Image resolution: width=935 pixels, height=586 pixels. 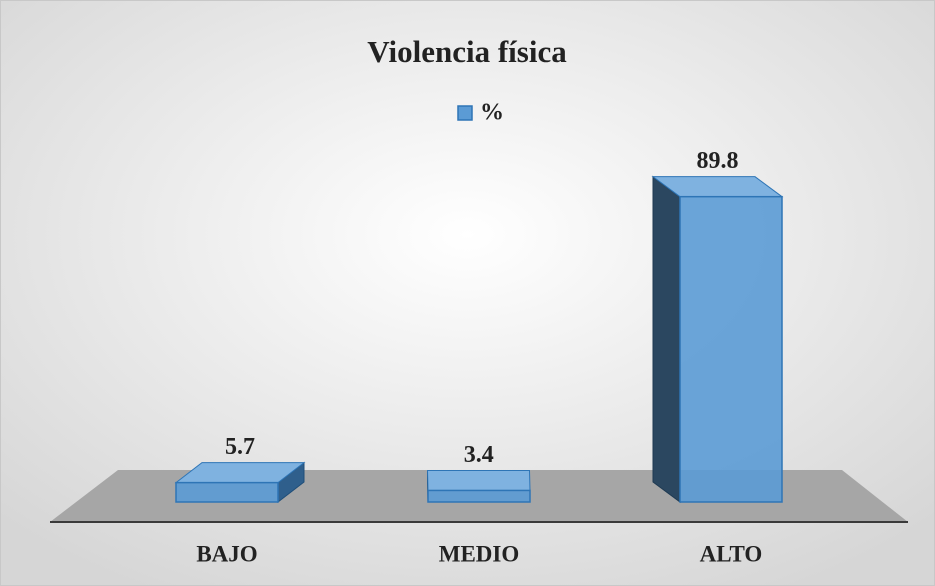 What do you see at coordinates (479, 553) in the screenshot?
I see `x-tick-label: MEDIO` at bounding box center [479, 553].